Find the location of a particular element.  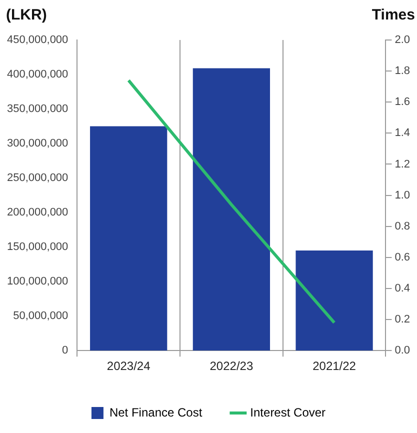

y2-tick-label: 1.2 is located at coordinates (402, 164).